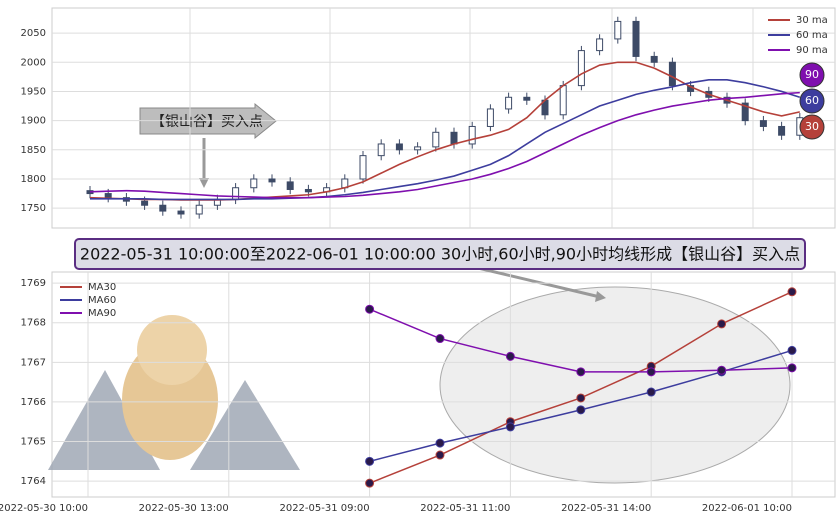  Describe the element at coordinates (33, 283) in the screenshot. I see `y-tick-label: 1769` at that location.